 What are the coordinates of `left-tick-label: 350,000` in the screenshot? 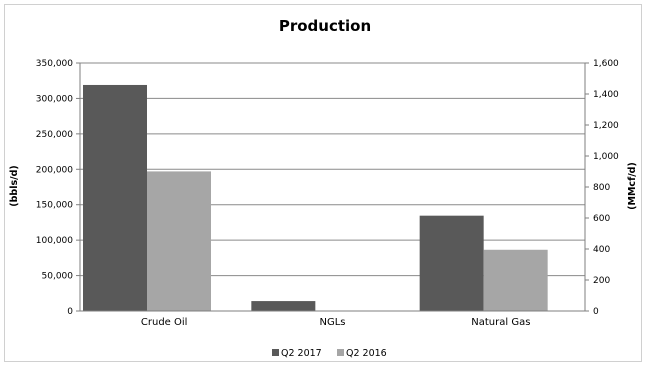 It's located at (54, 64).